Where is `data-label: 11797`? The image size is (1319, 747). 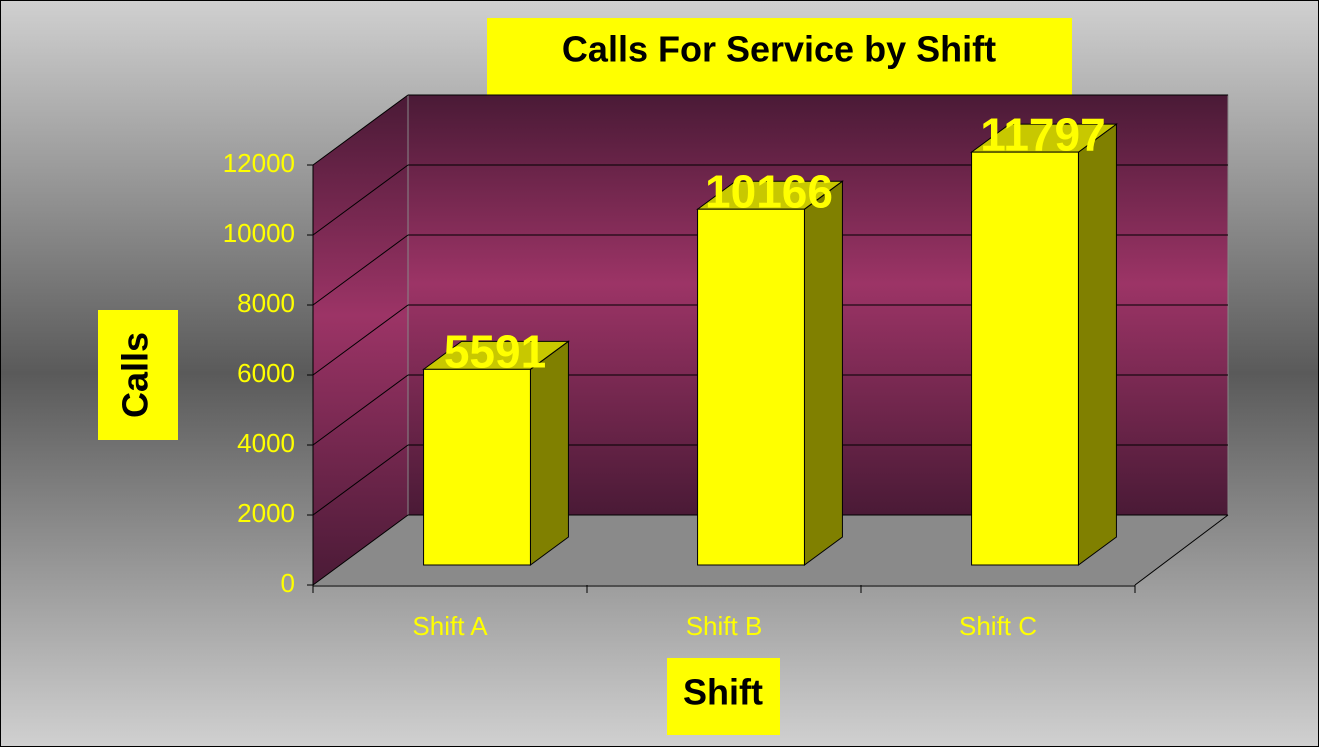 data-label: 11797 is located at coordinates (1042, 134).